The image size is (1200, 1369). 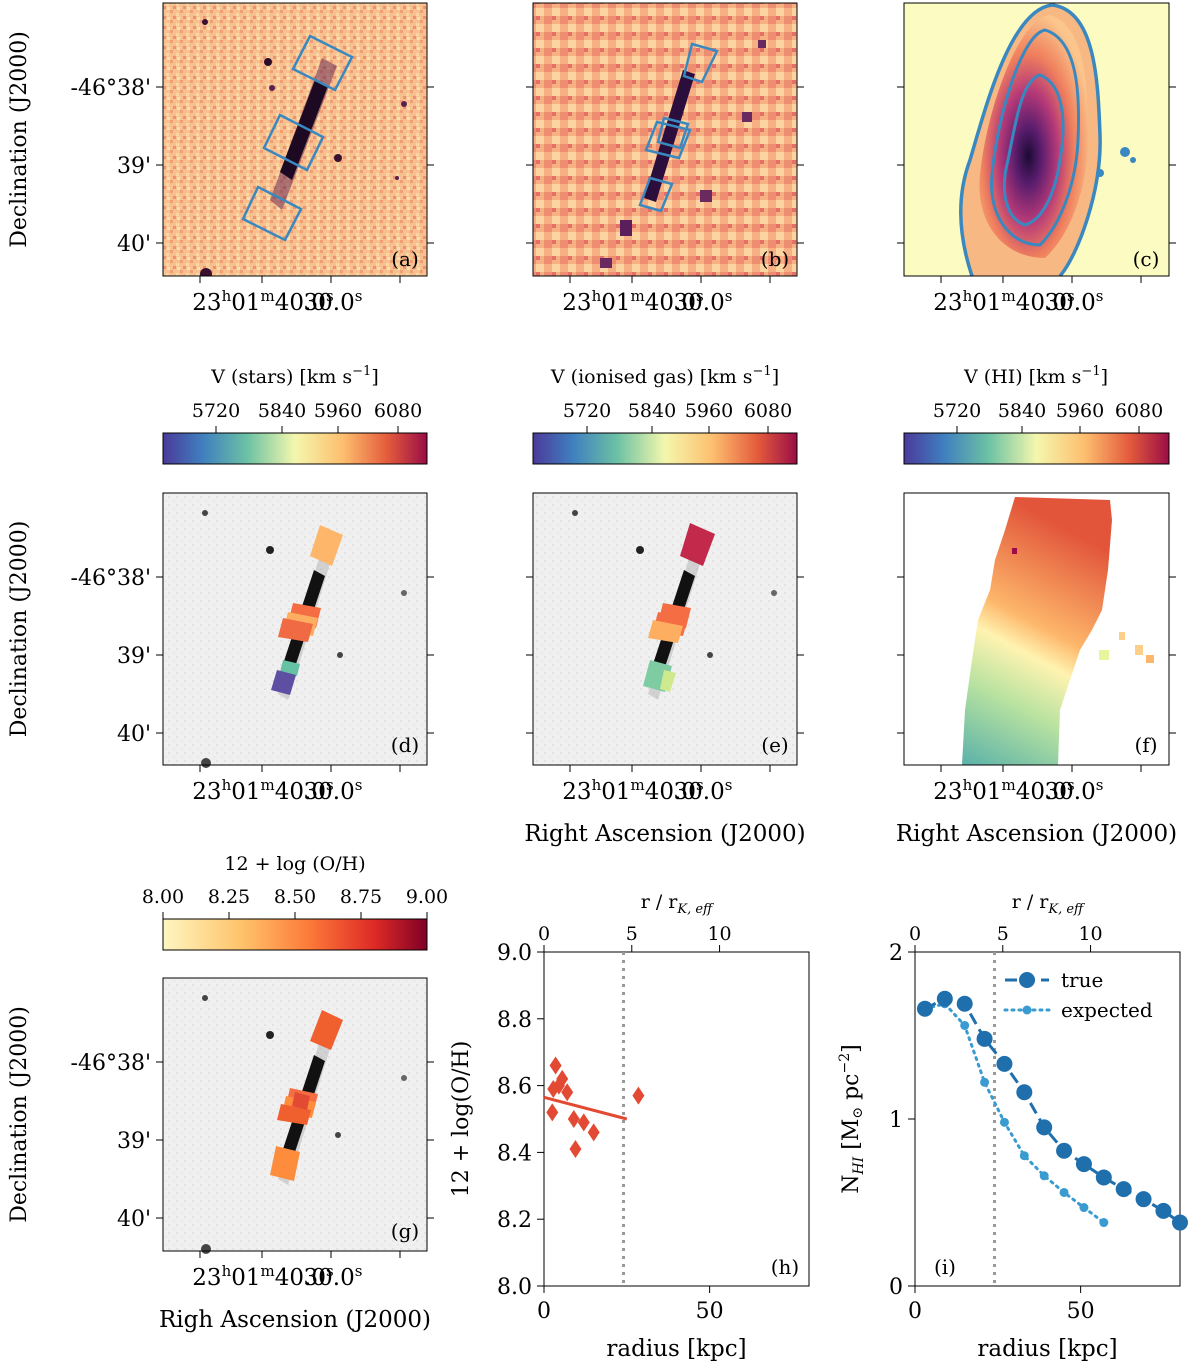 I want to click on colorbar-hi: V (HI) [km s−1] 5720 5840 5960 6080, so click(x=1036, y=414).